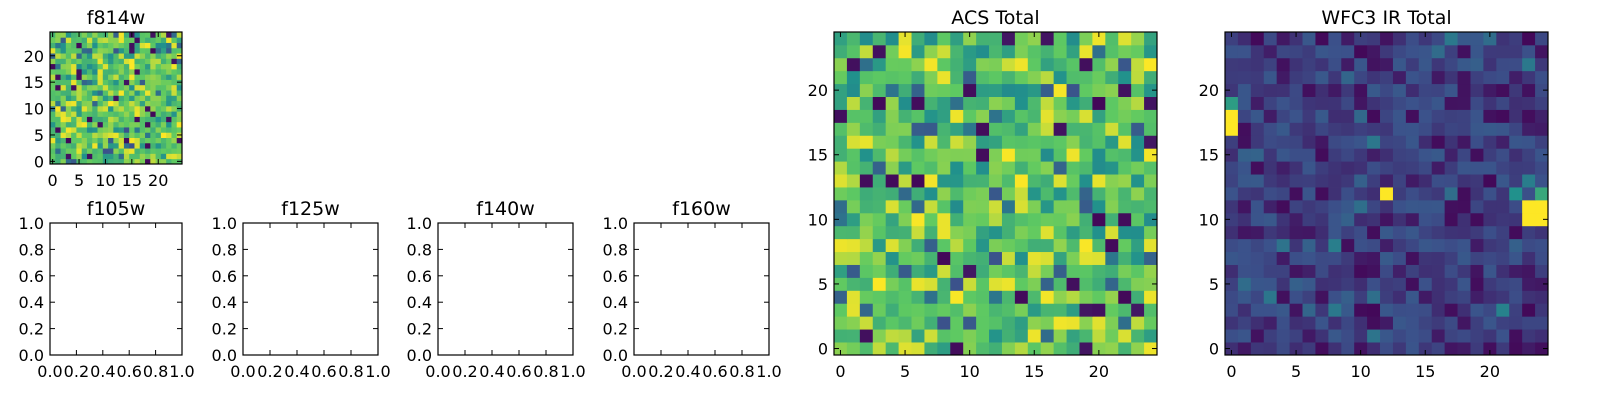 The width and height of the screenshot is (1600, 400). Describe the element at coordinates (1209, 90) in the screenshot. I see `y-tick-label: 20` at that location.